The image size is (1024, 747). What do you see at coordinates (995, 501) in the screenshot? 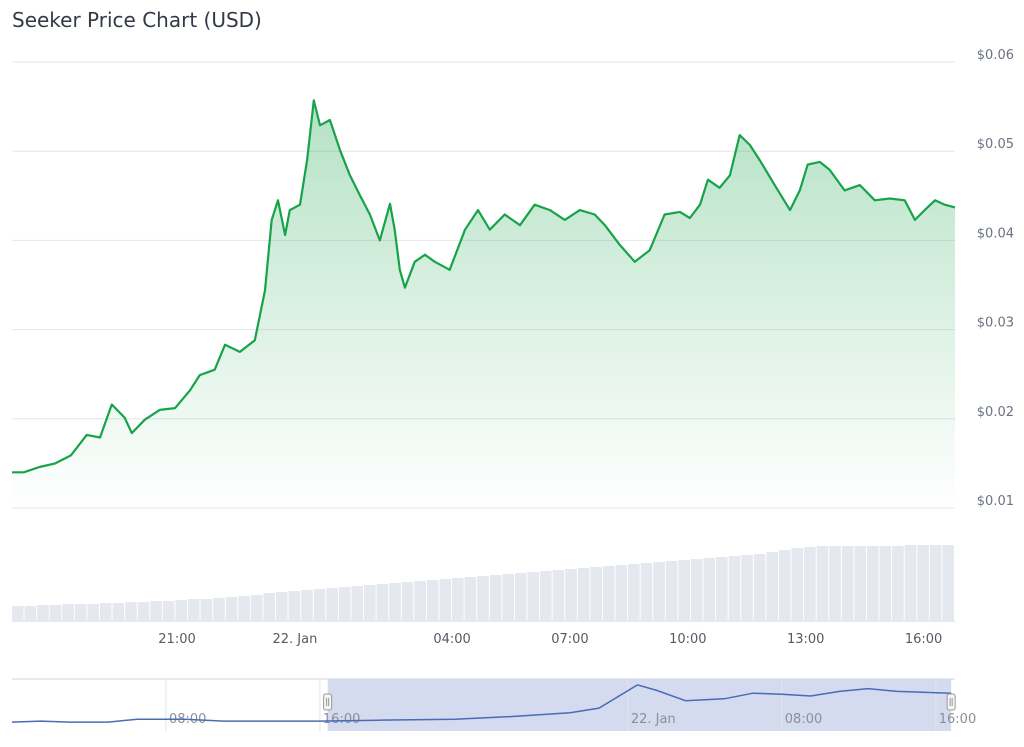
I see `y-tick-label: $0.01` at bounding box center [995, 501].